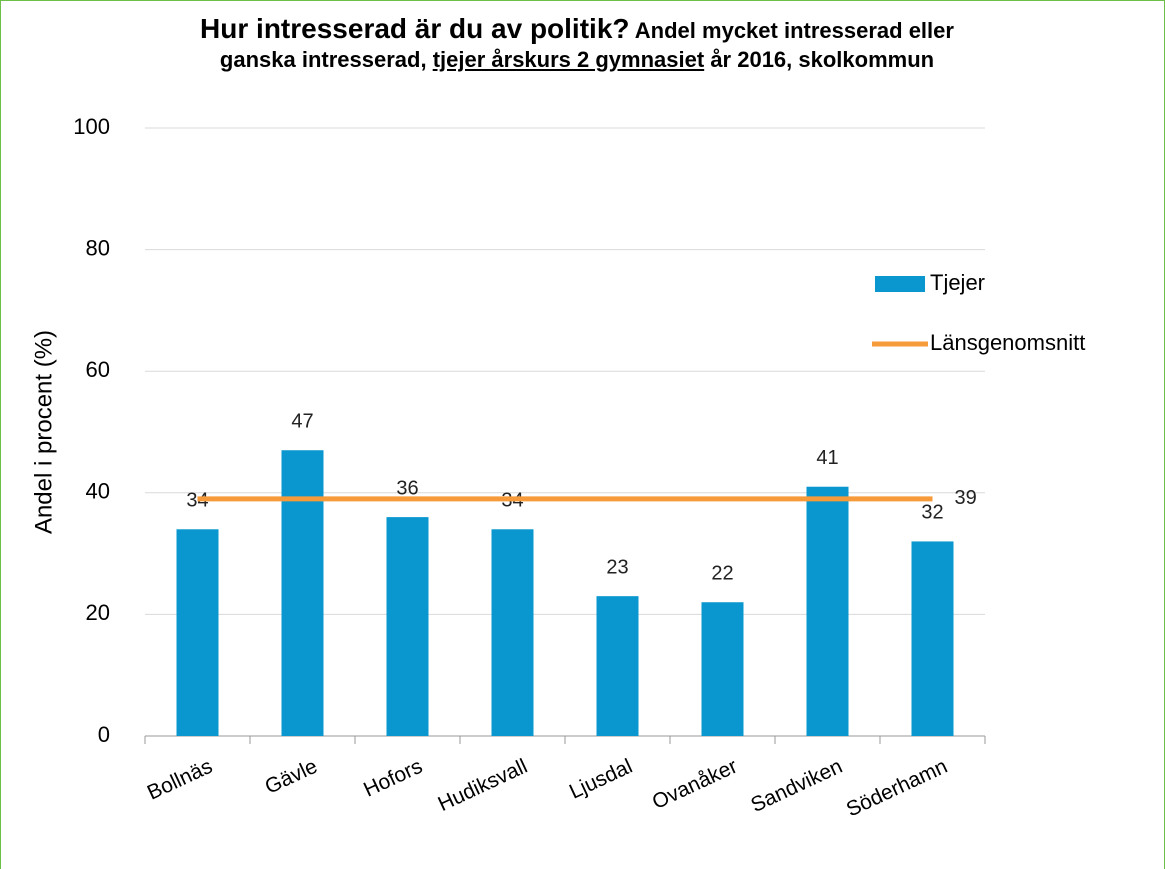 The image size is (1165, 869). What do you see at coordinates (568, 59) in the screenshot?
I see `subtitle-highlight: tjejer årskurs 2 gymnasiet` at bounding box center [568, 59].